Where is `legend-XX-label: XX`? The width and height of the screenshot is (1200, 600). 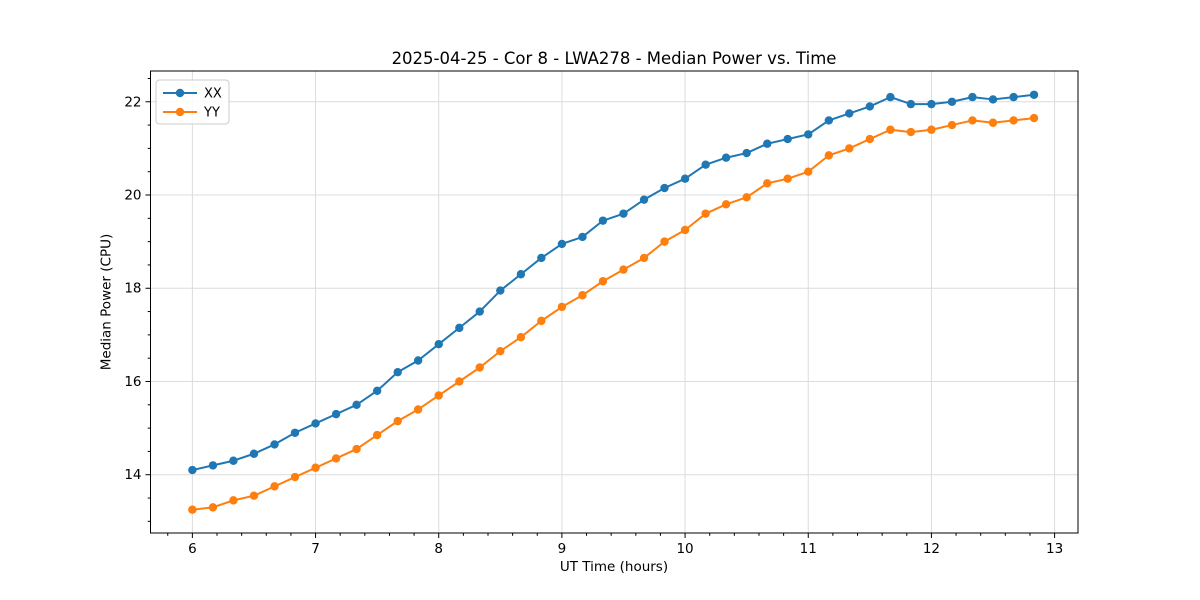
legend-XX-label: XX is located at coordinates (213, 94).